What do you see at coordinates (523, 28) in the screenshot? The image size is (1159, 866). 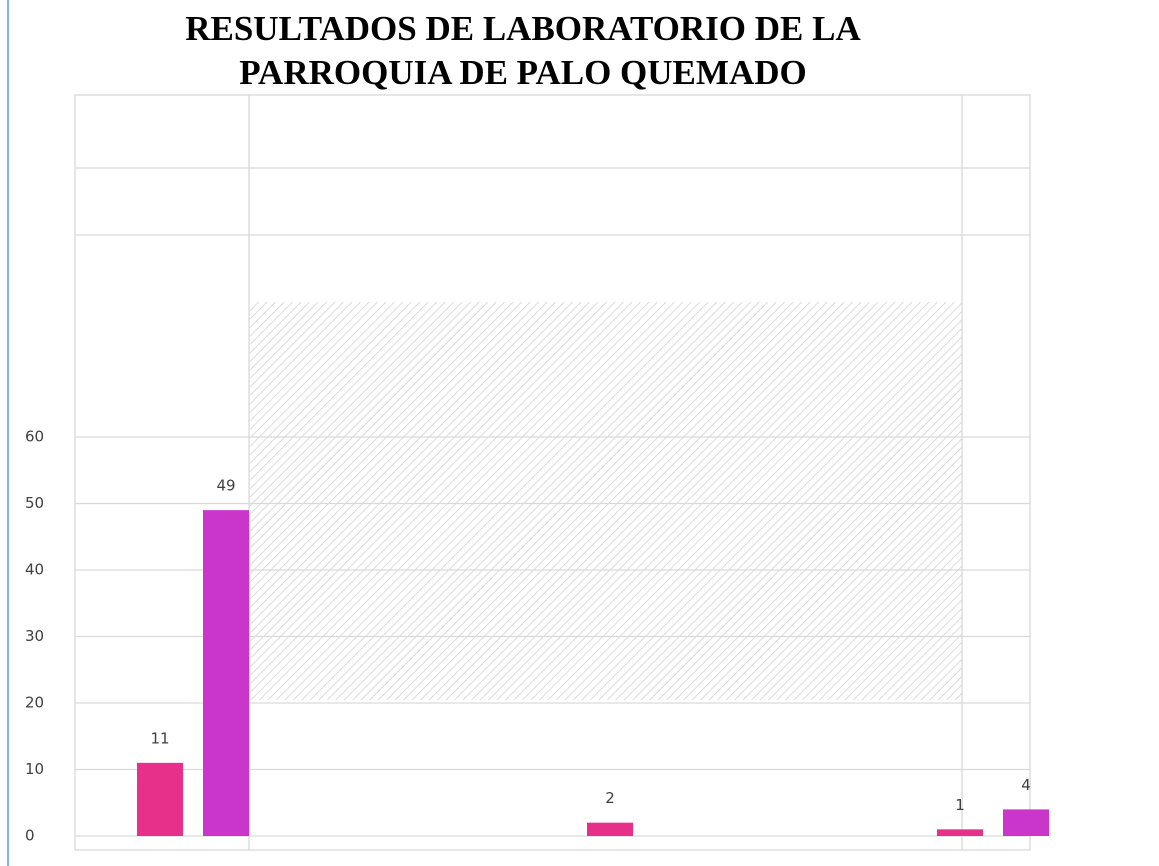 I see `chart-title: RESULTADOS DE LABORATORIO DE LA` at bounding box center [523, 28].